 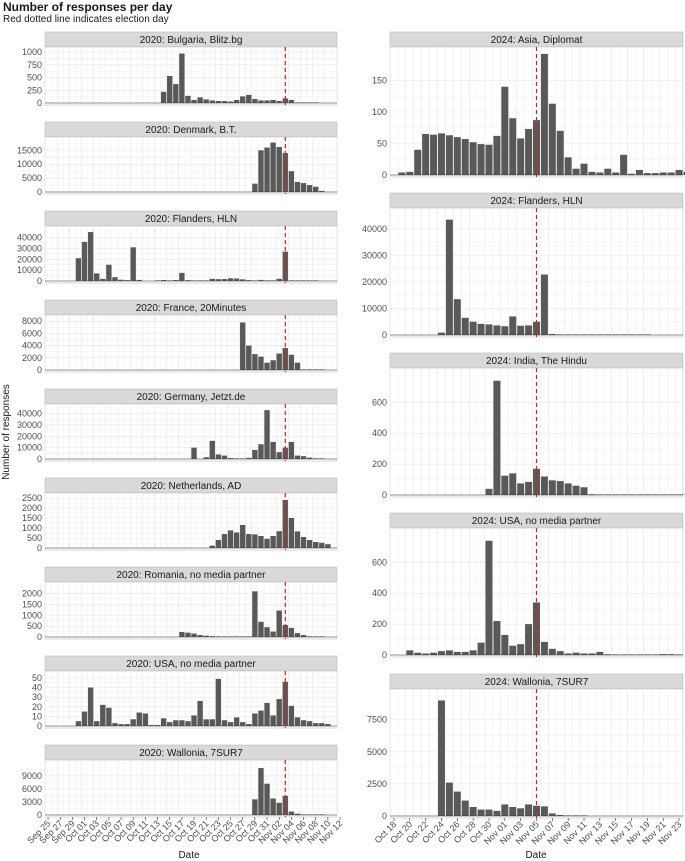 What do you see at coordinates (536, 201) in the screenshot?
I see `facet-title: 2024: Flanders, HLN` at bounding box center [536, 201].